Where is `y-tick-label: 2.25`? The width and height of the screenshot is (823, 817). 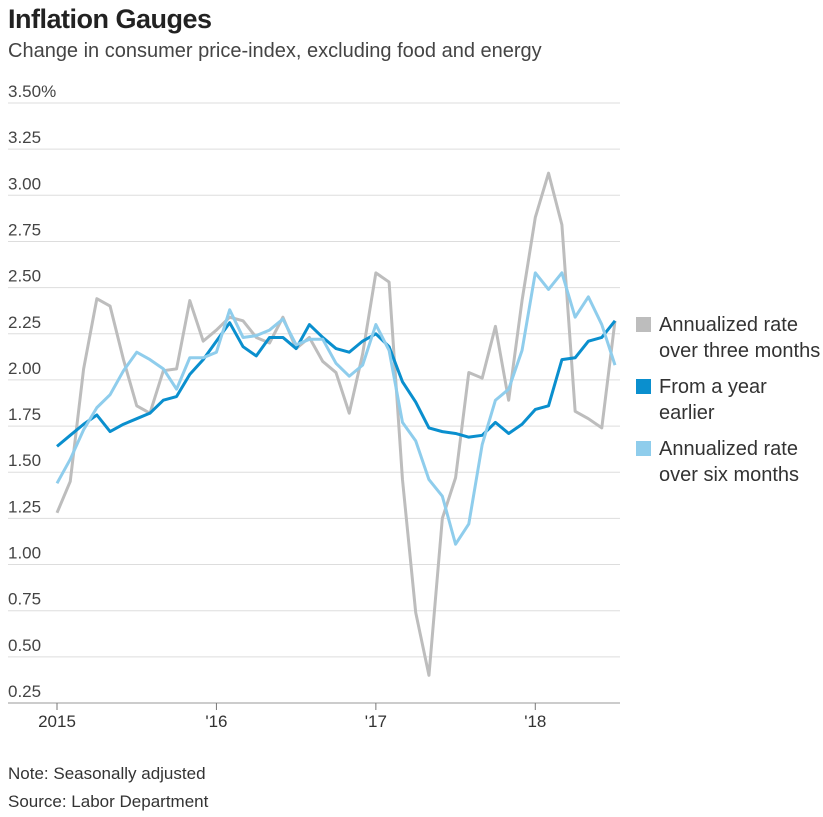 y-tick-label: 2.25 is located at coordinates (24, 322).